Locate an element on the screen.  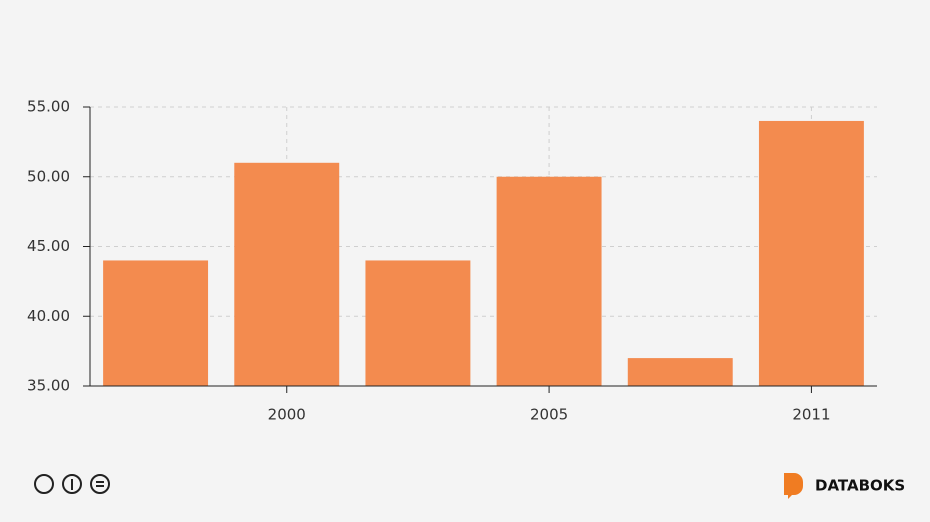
y-tick-label: 45.00 is located at coordinates (48, 246).